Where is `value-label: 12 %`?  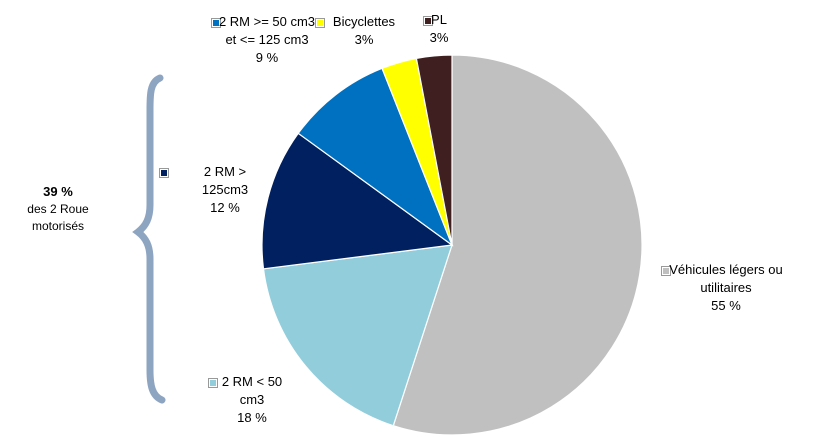 value-label: 12 % is located at coordinates (225, 207).